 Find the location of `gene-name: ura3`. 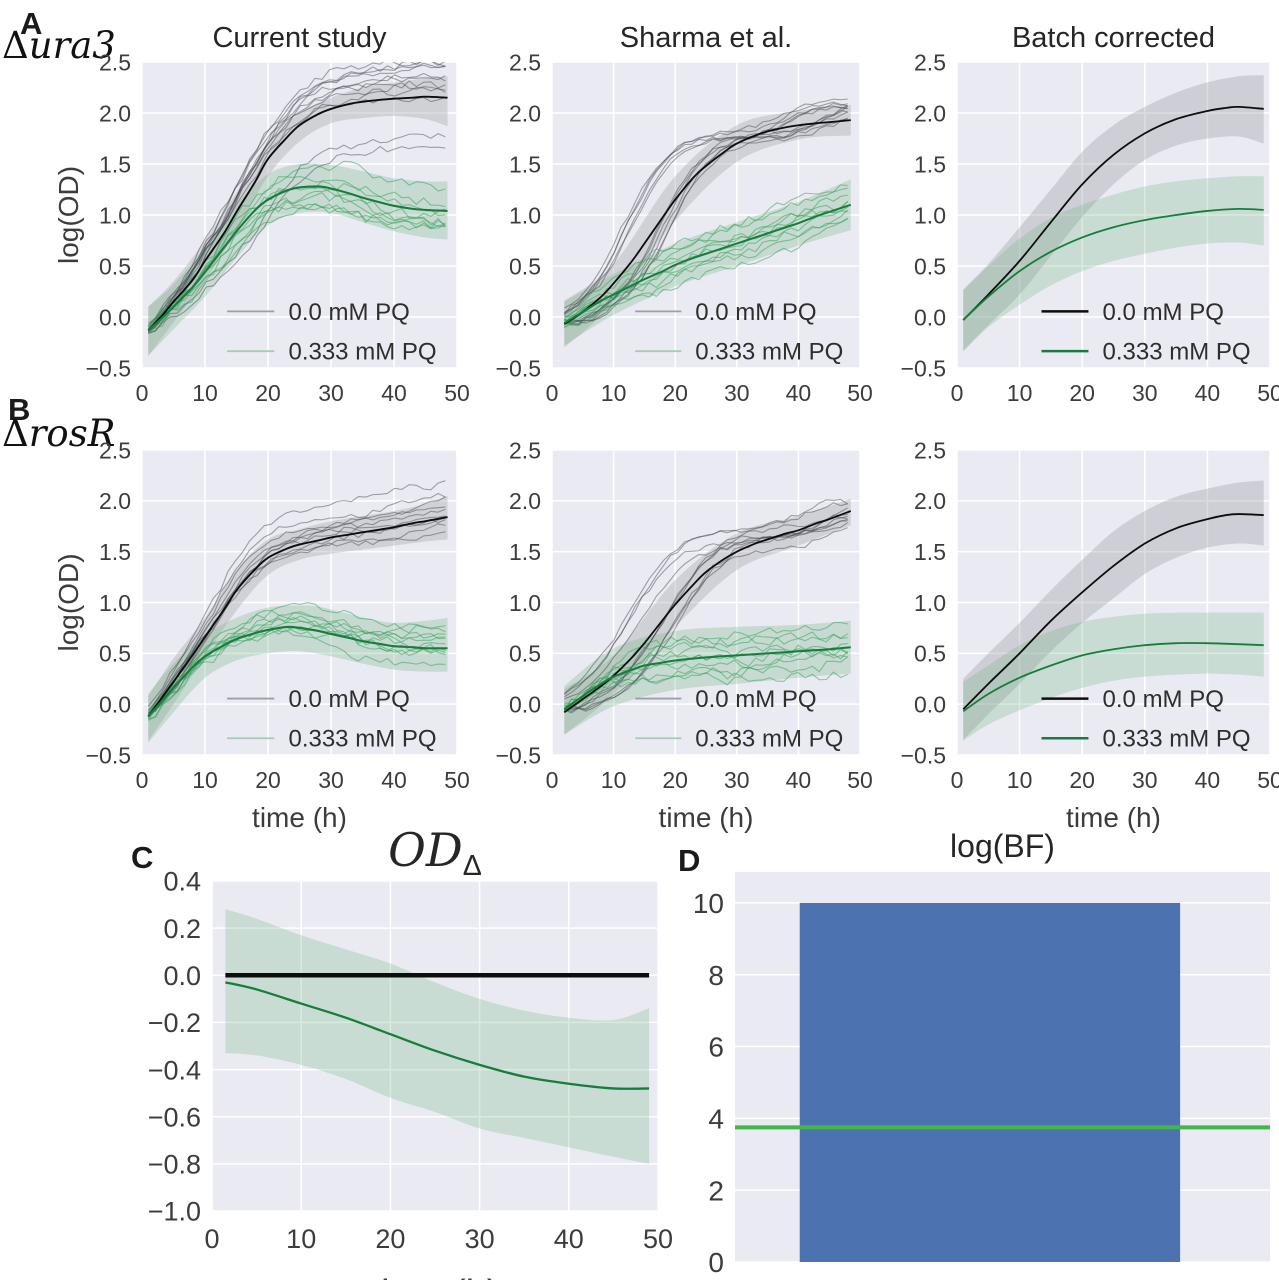

gene-name: ura3 is located at coordinates (72, 45).